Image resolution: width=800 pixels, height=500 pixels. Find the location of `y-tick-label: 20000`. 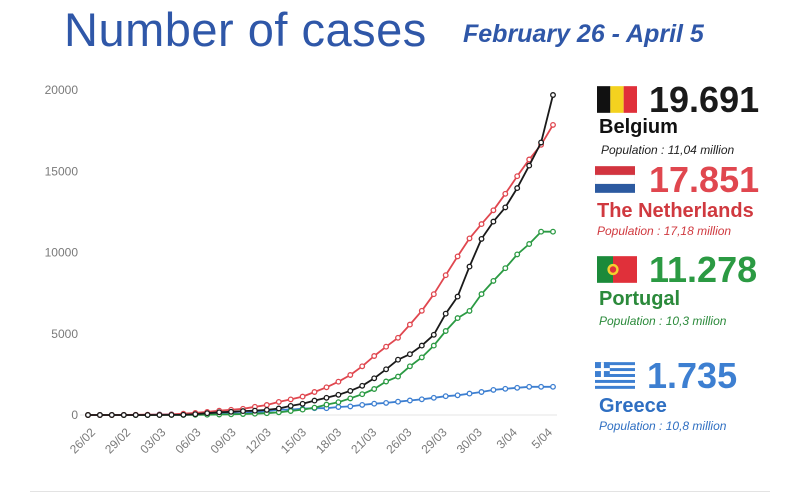

y-tick-label: 20000 is located at coordinates (62, 90).